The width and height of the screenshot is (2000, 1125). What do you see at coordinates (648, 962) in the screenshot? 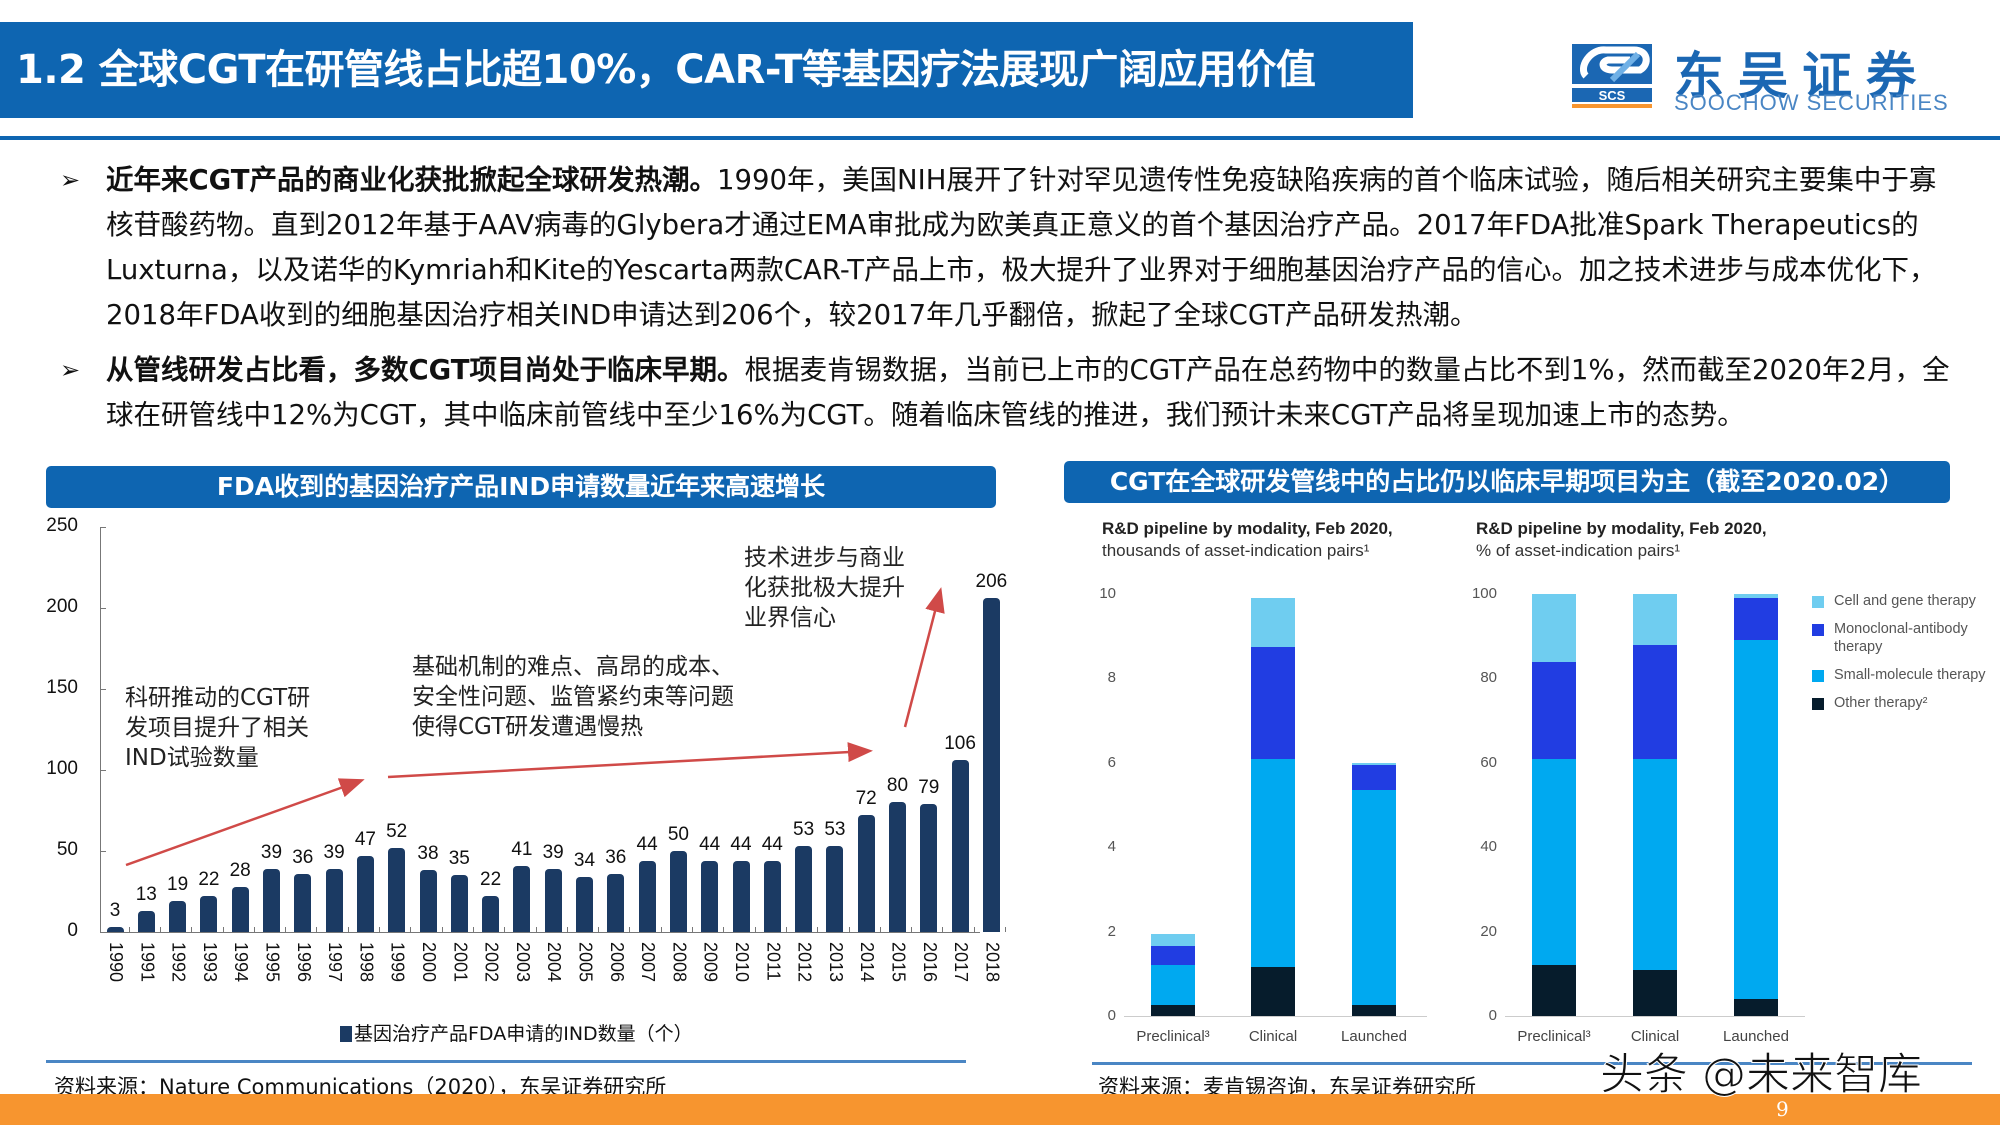
I see `x-tick-label: 2007` at bounding box center [648, 962].